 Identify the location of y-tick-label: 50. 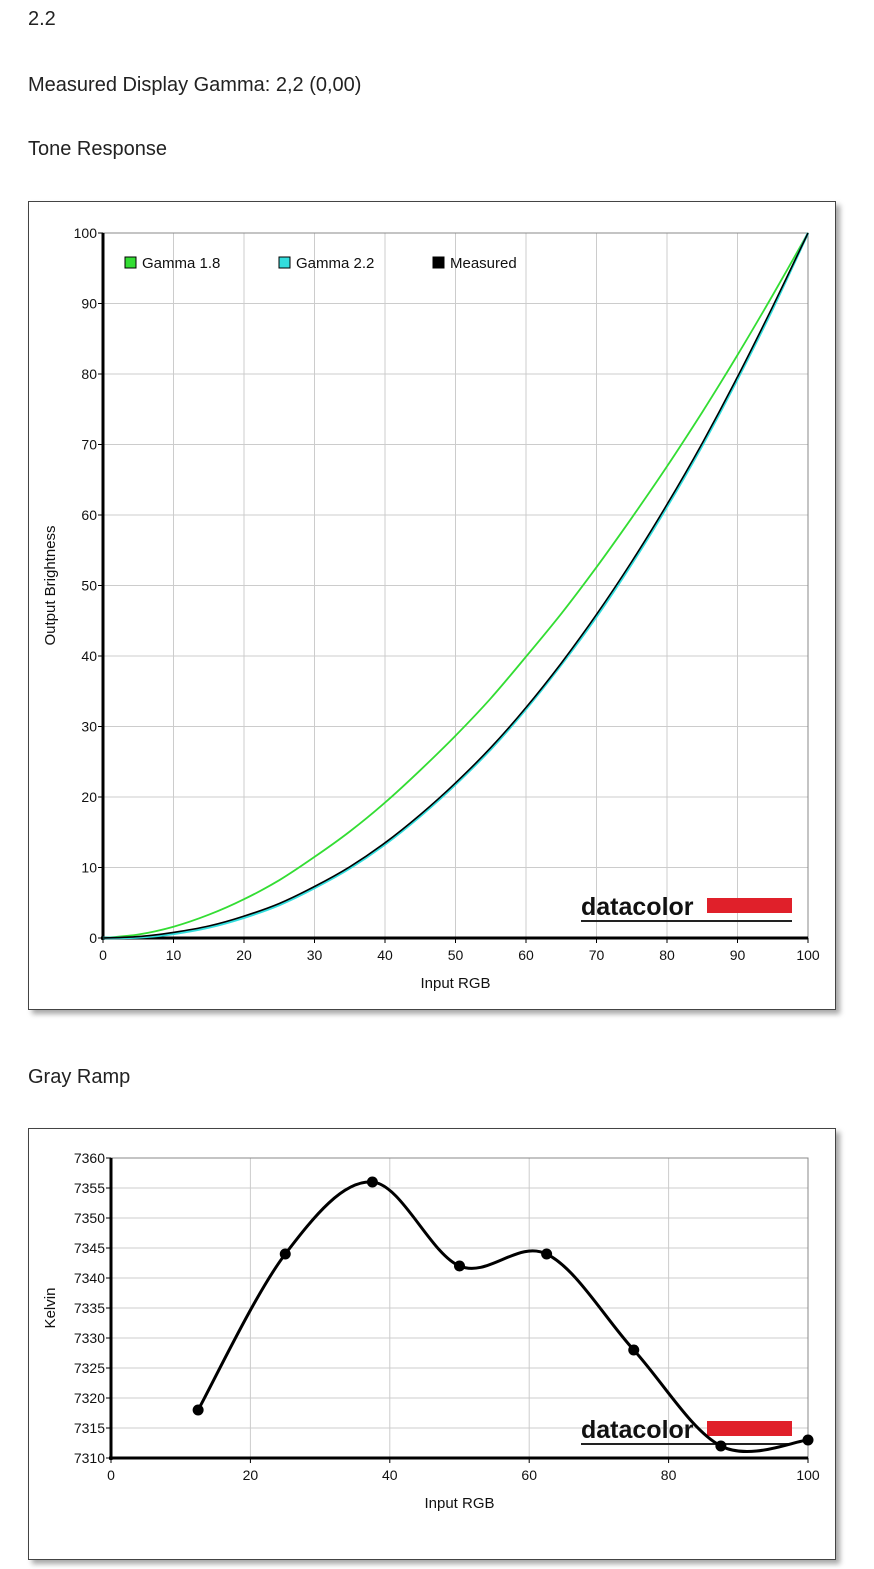
(89, 586).